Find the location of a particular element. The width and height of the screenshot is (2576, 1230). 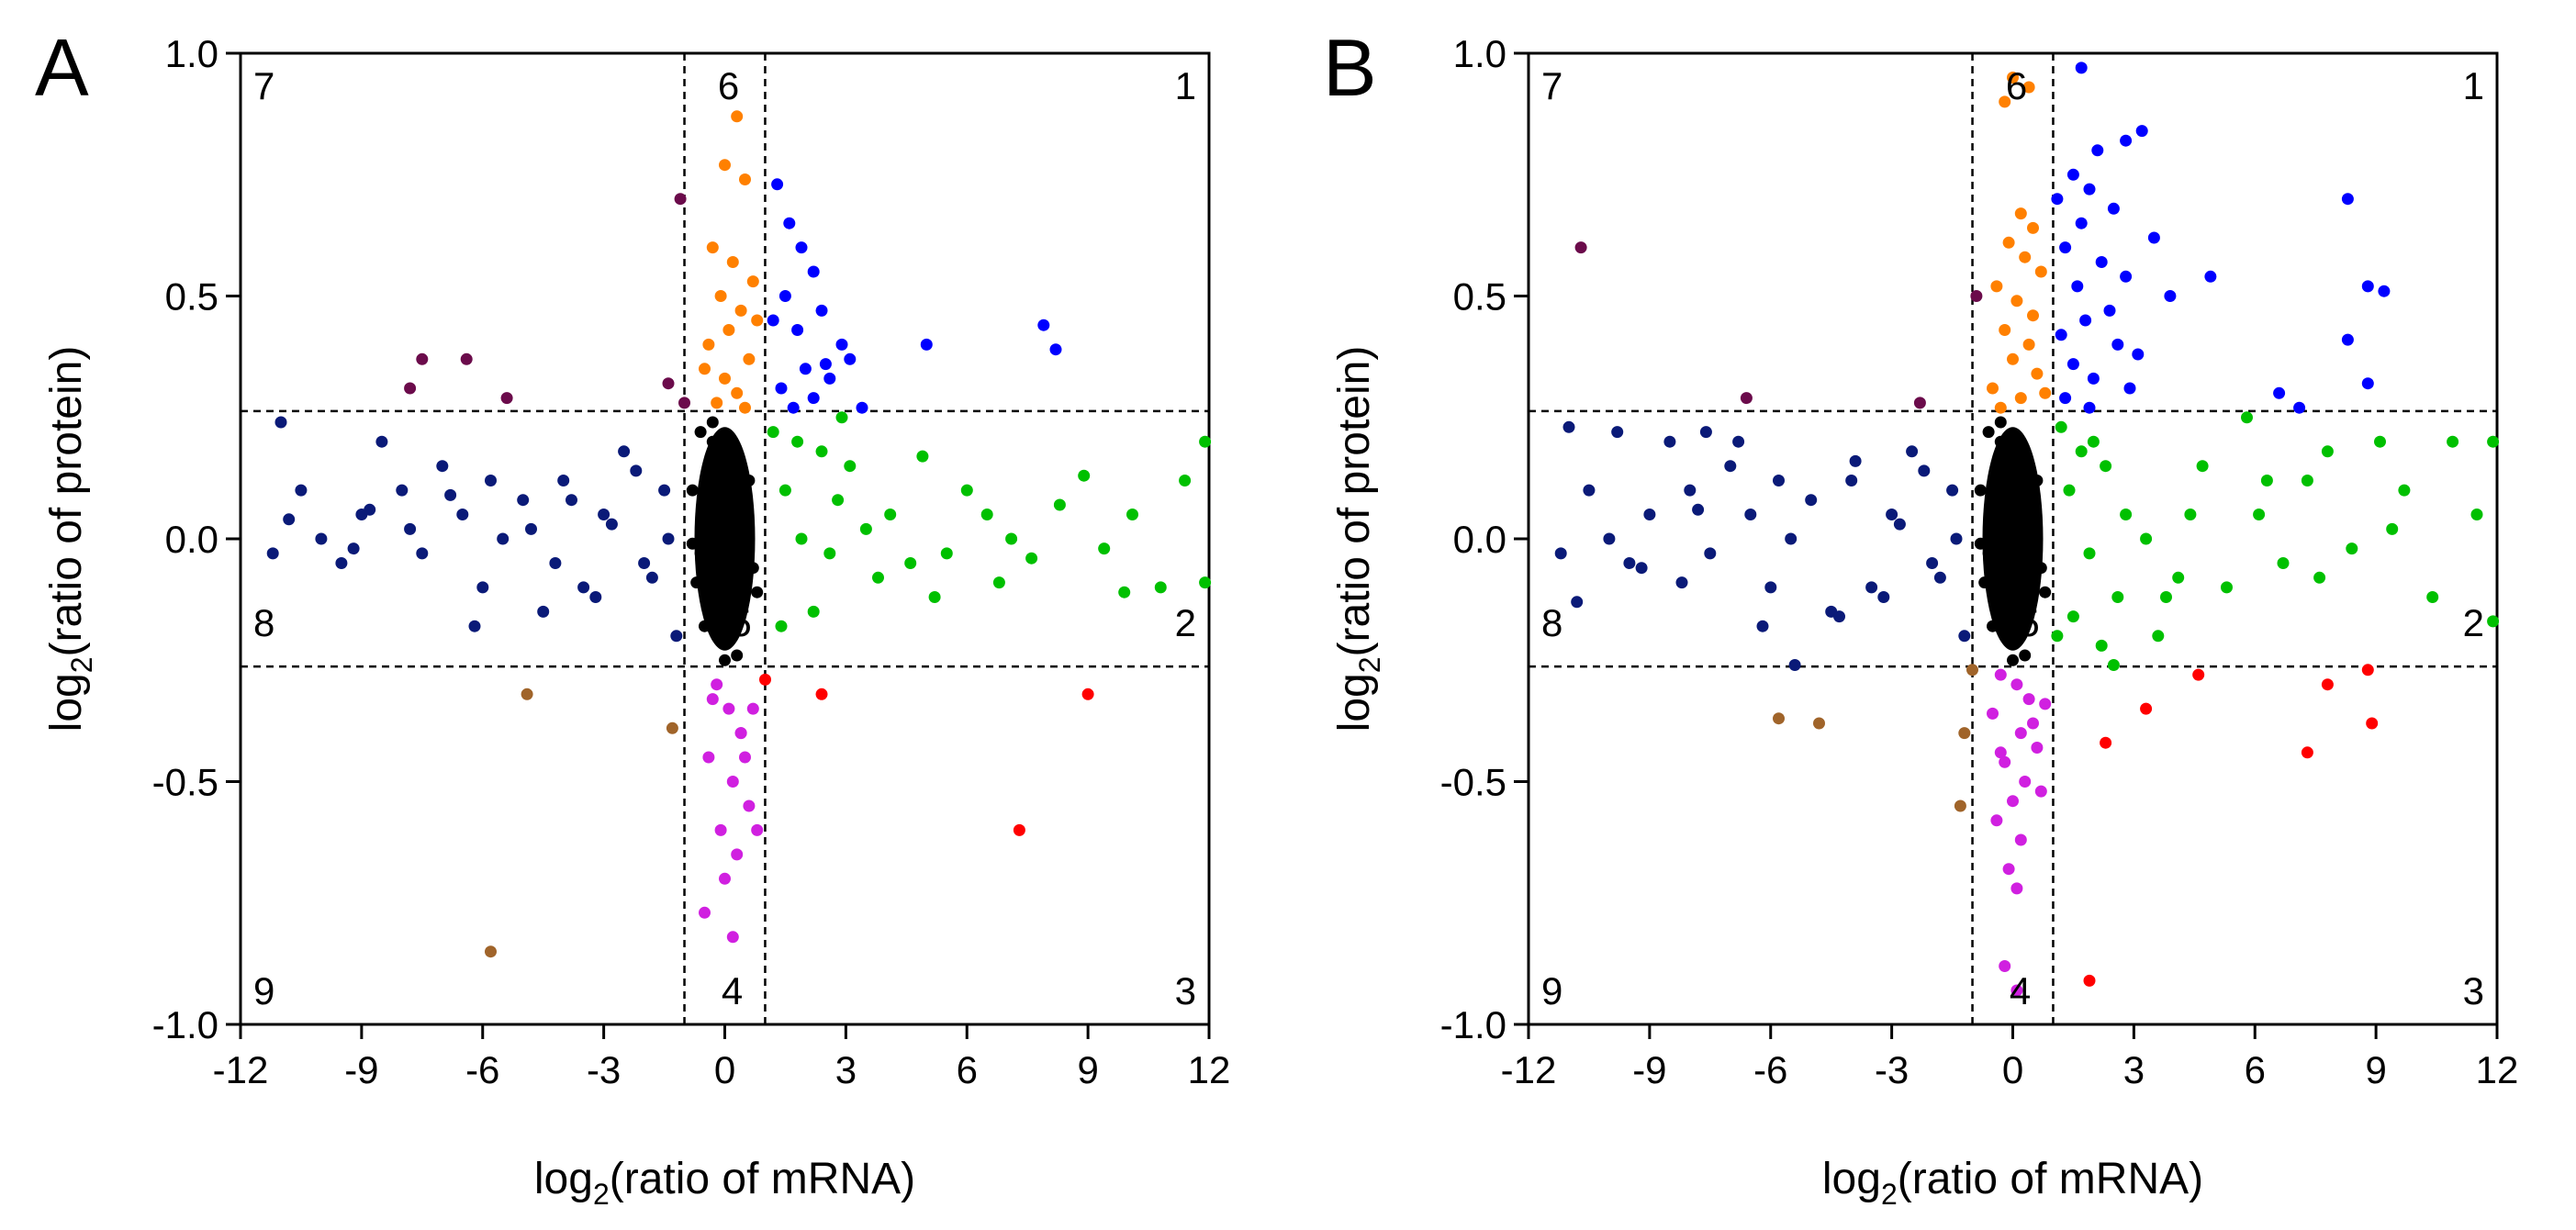

region-label-9: 9 is located at coordinates (1551, 990).